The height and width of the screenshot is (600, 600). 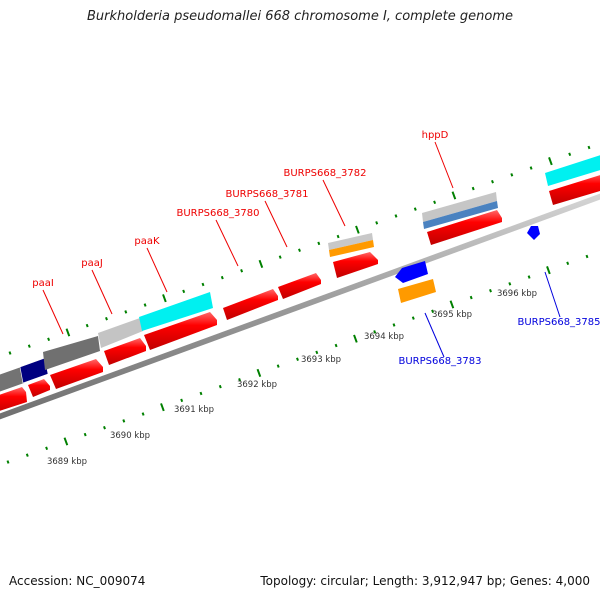 What do you see at coordinates (558, 322) in the screenshot?
I see `gene-label-BURPS668_3785: BURPS668_3785` at bounding box center [558, 322].